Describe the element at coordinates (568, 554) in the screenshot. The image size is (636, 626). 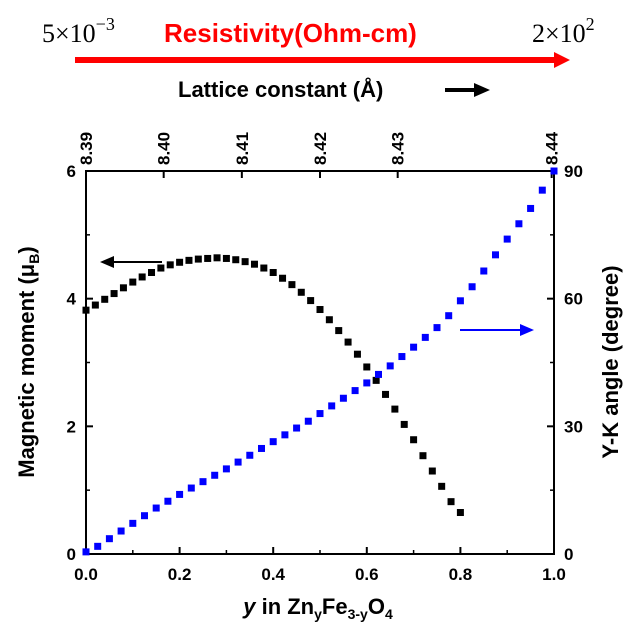
I see `y-right-tick-label: 0` at that location.